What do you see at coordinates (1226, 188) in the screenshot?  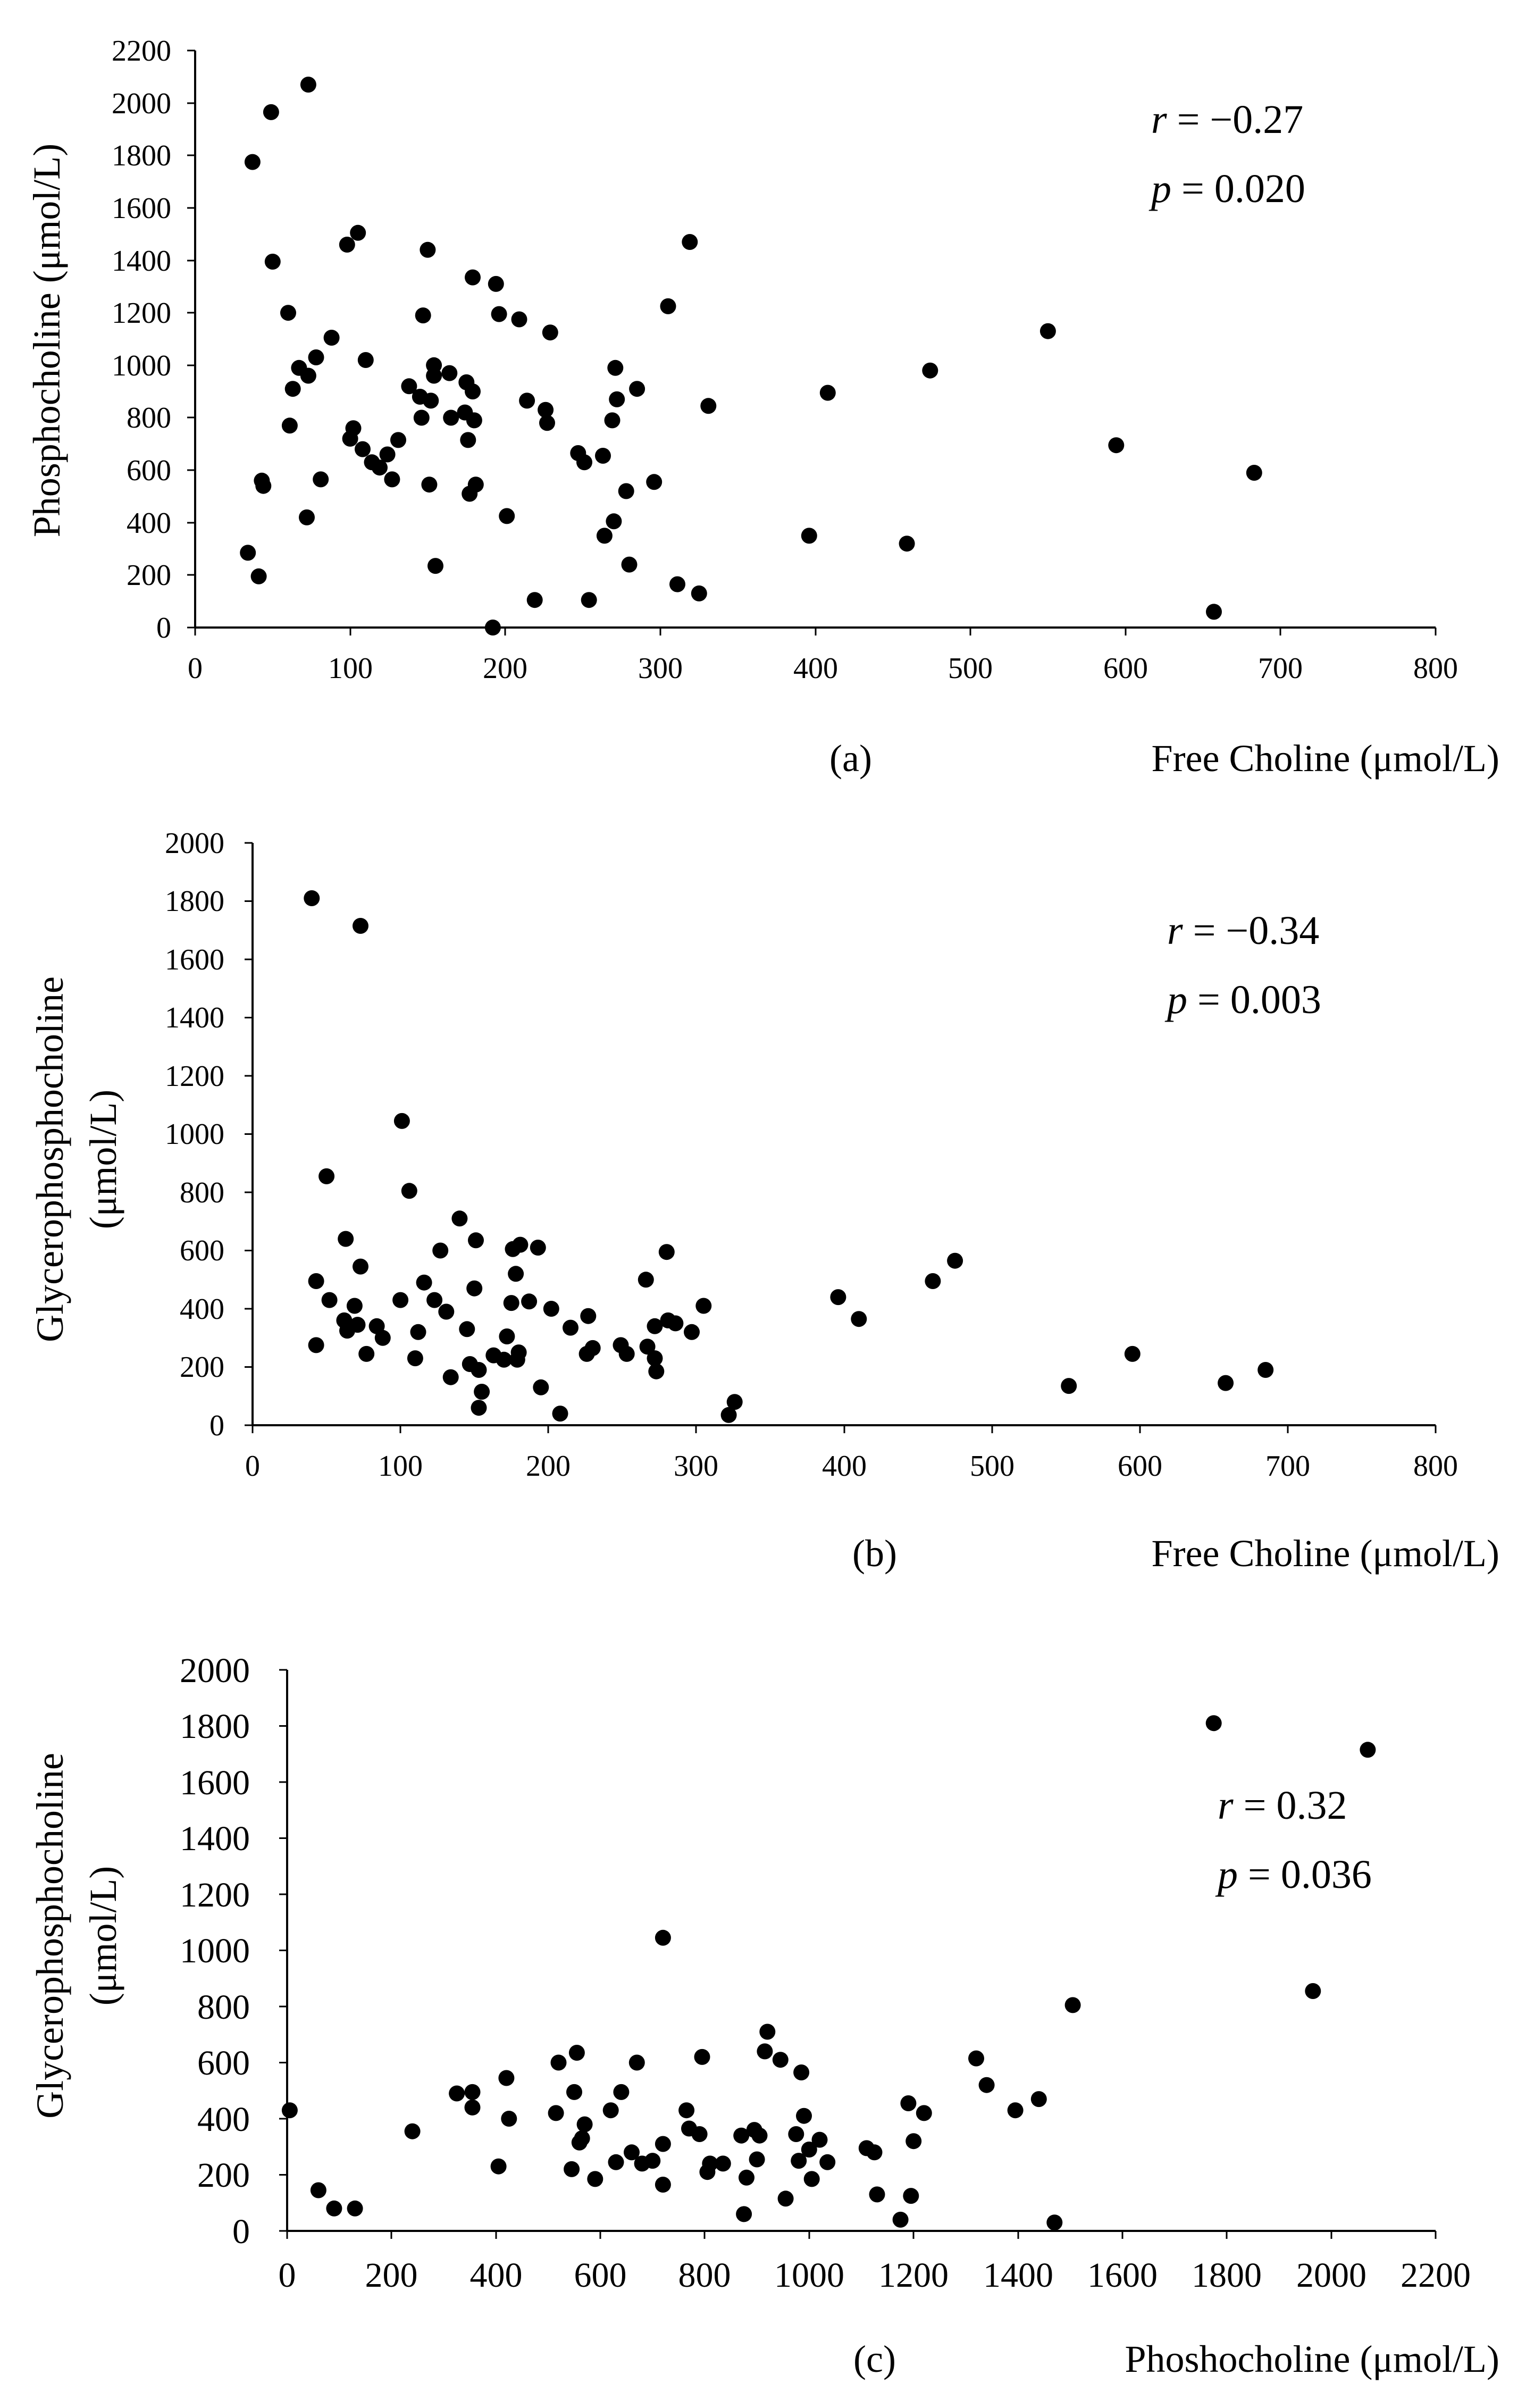 I see `panel-a-p-value: p = 0.020` at bounding box center [1226, 188].